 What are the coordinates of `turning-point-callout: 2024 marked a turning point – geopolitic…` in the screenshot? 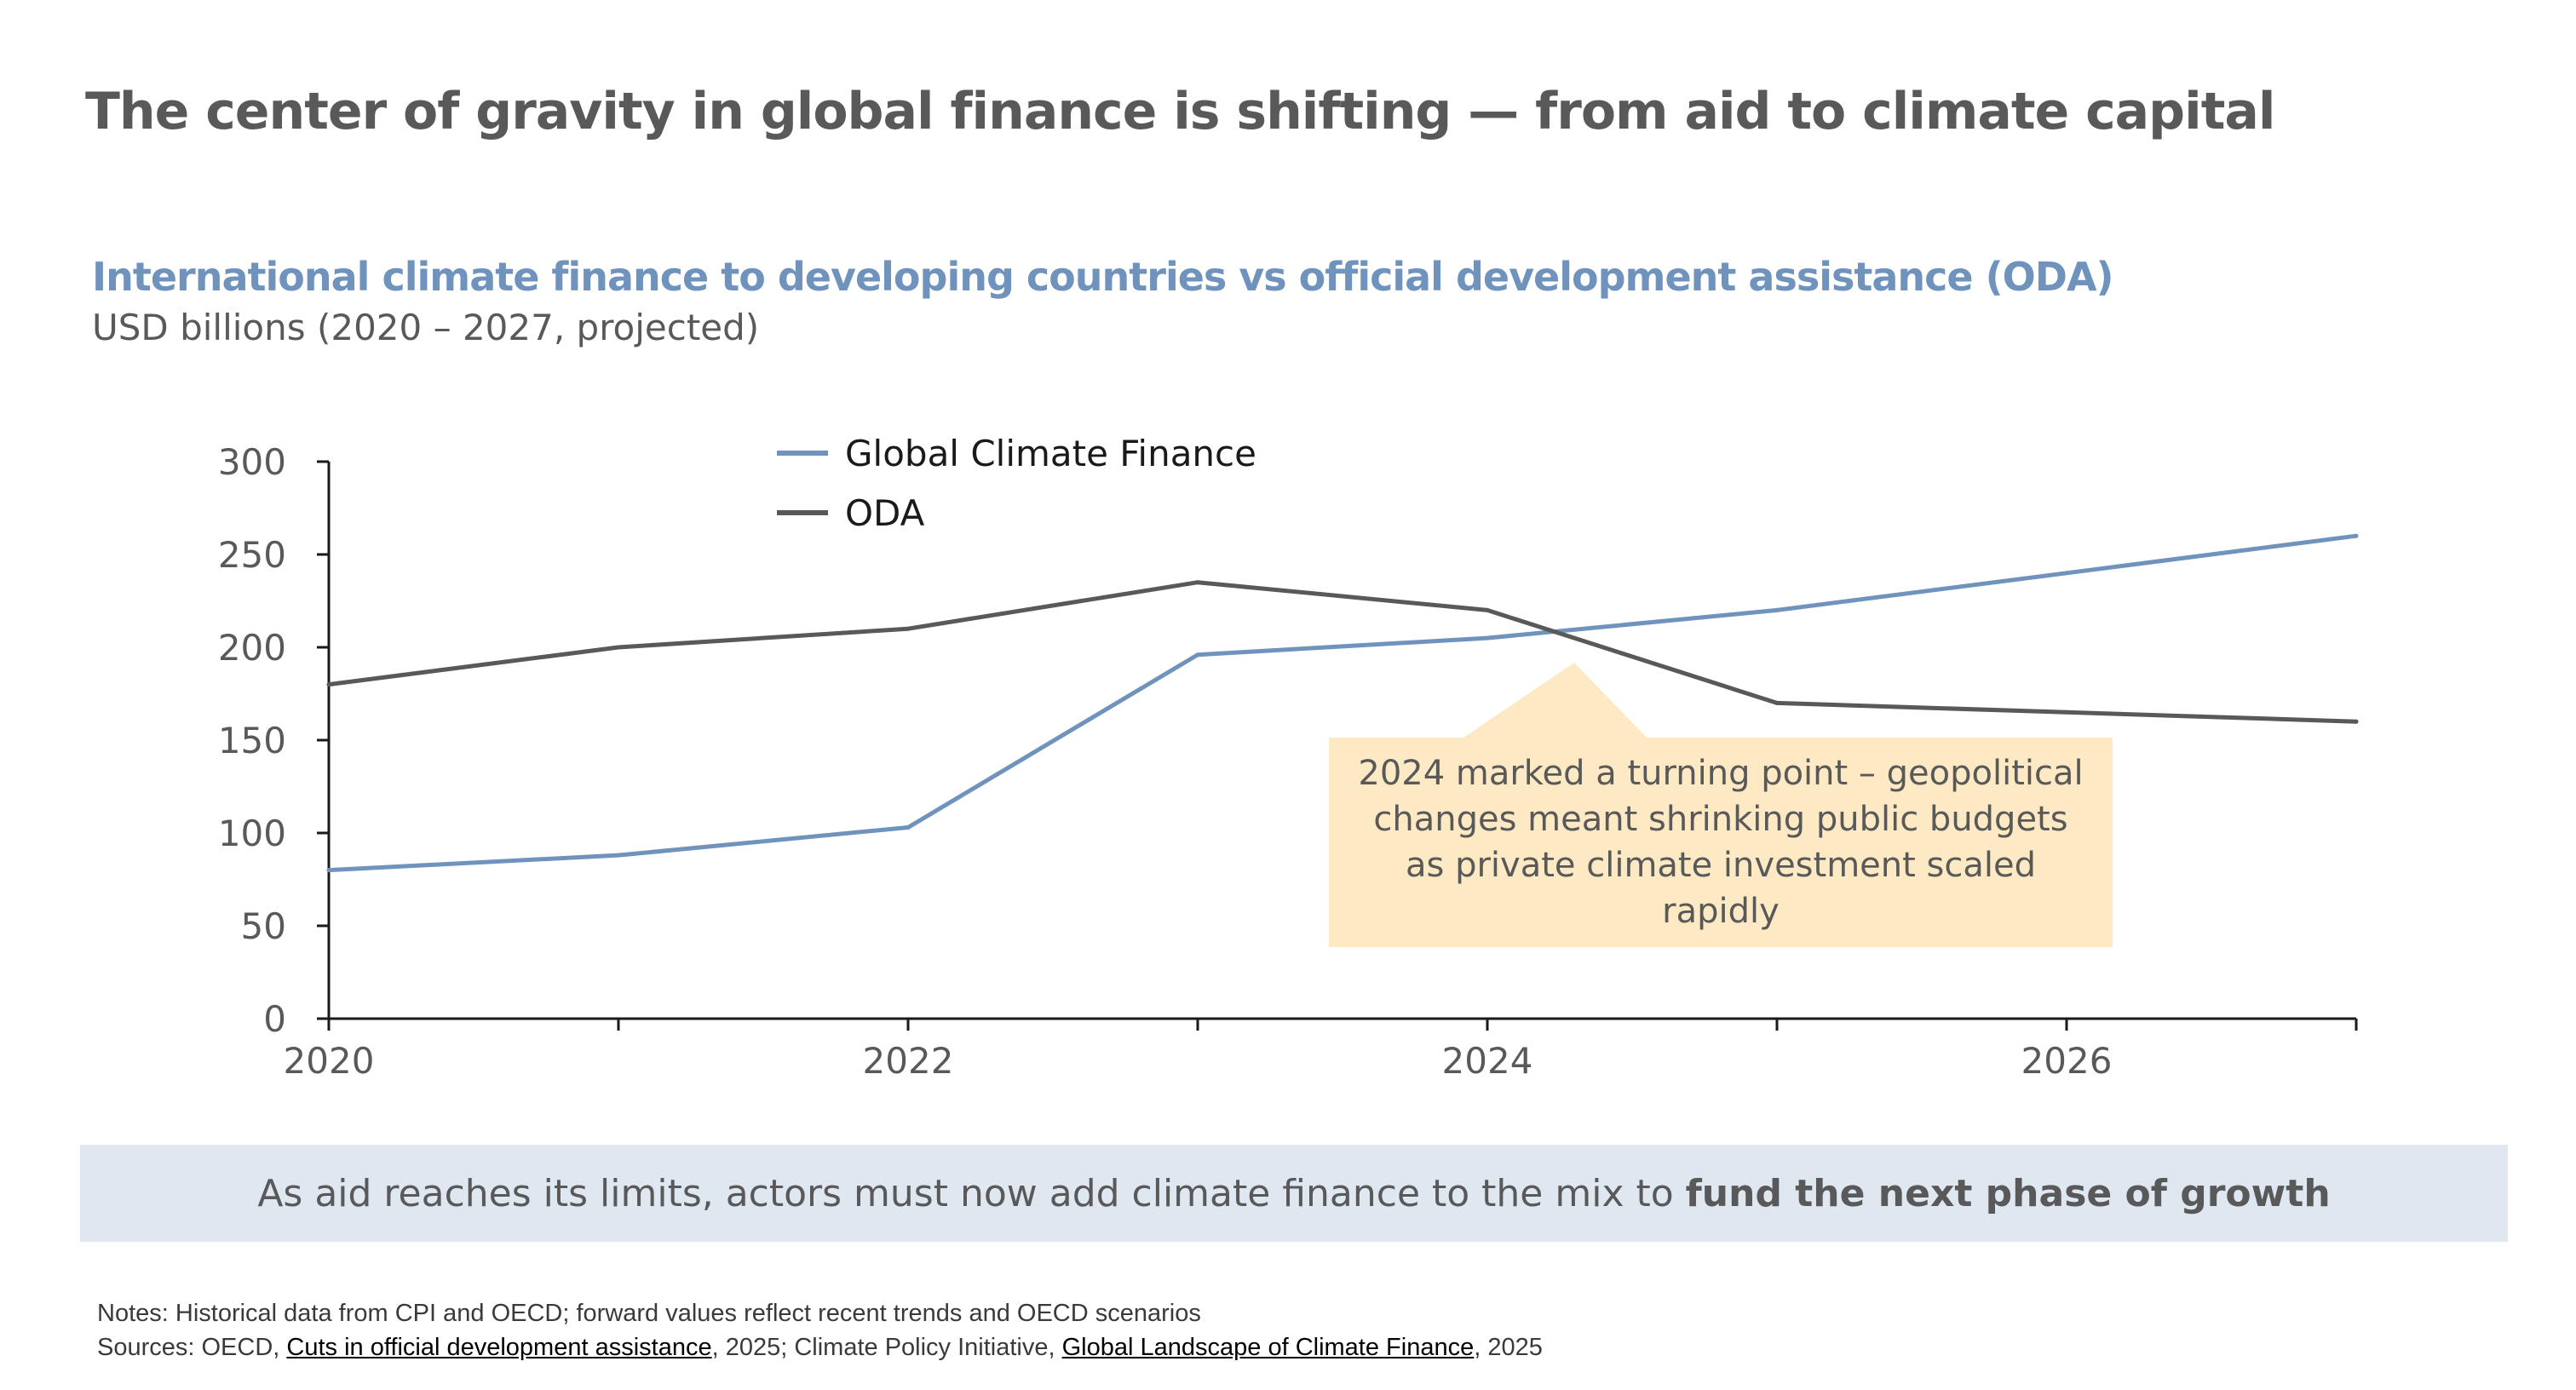 It's located at (1721, 842).